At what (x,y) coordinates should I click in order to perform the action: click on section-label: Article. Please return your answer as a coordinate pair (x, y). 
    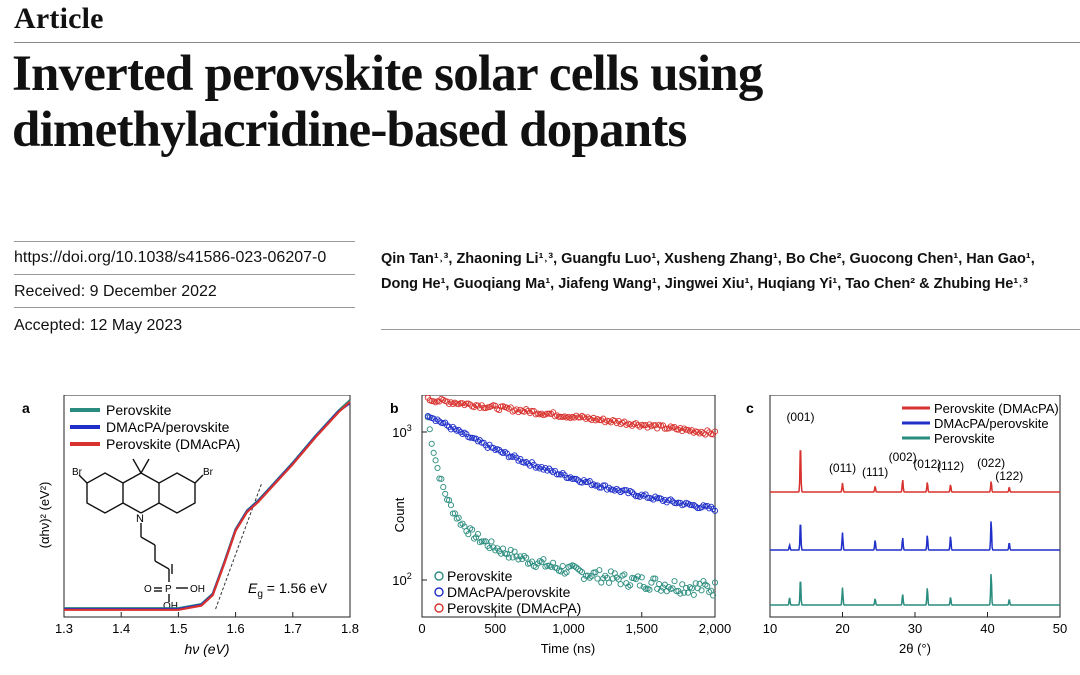
    Looking at the image, I should click on (59, 18).